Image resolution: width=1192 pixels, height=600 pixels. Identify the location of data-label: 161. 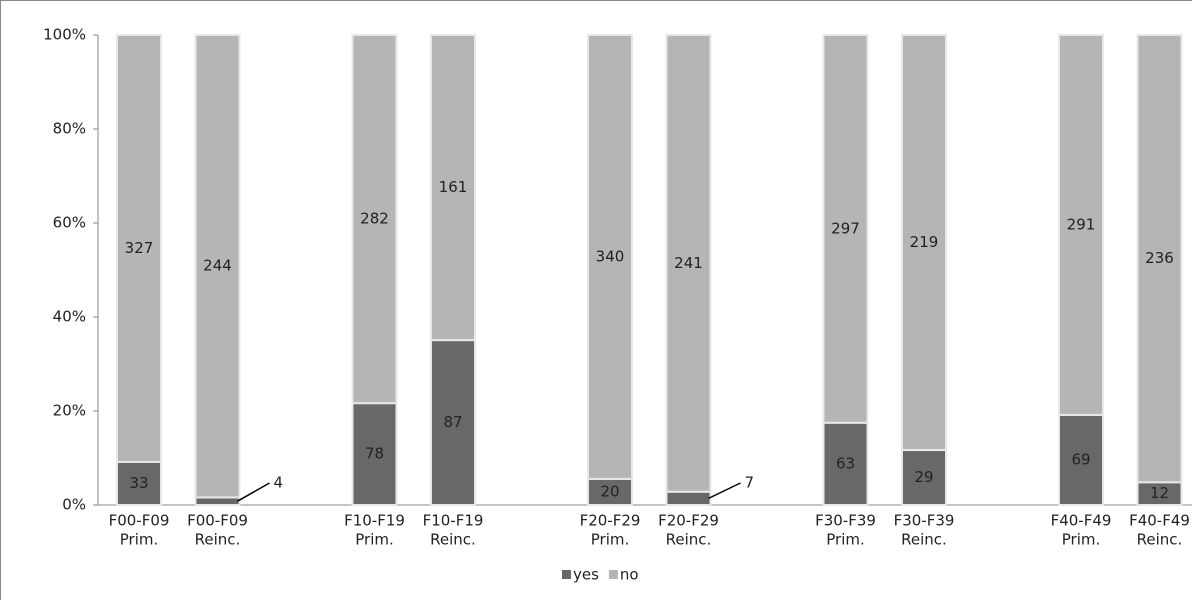
(453, 187).